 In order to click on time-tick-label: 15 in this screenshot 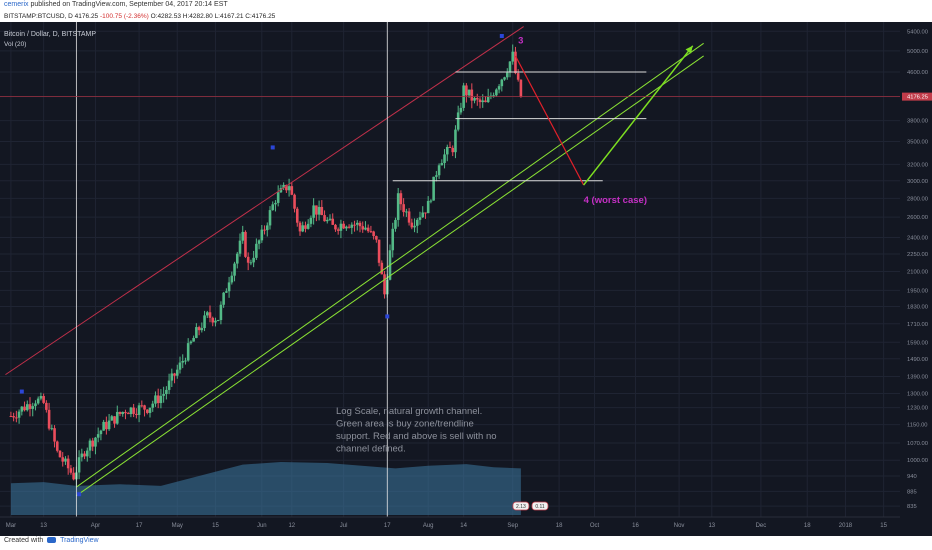, I will do `click(215, 526)`.